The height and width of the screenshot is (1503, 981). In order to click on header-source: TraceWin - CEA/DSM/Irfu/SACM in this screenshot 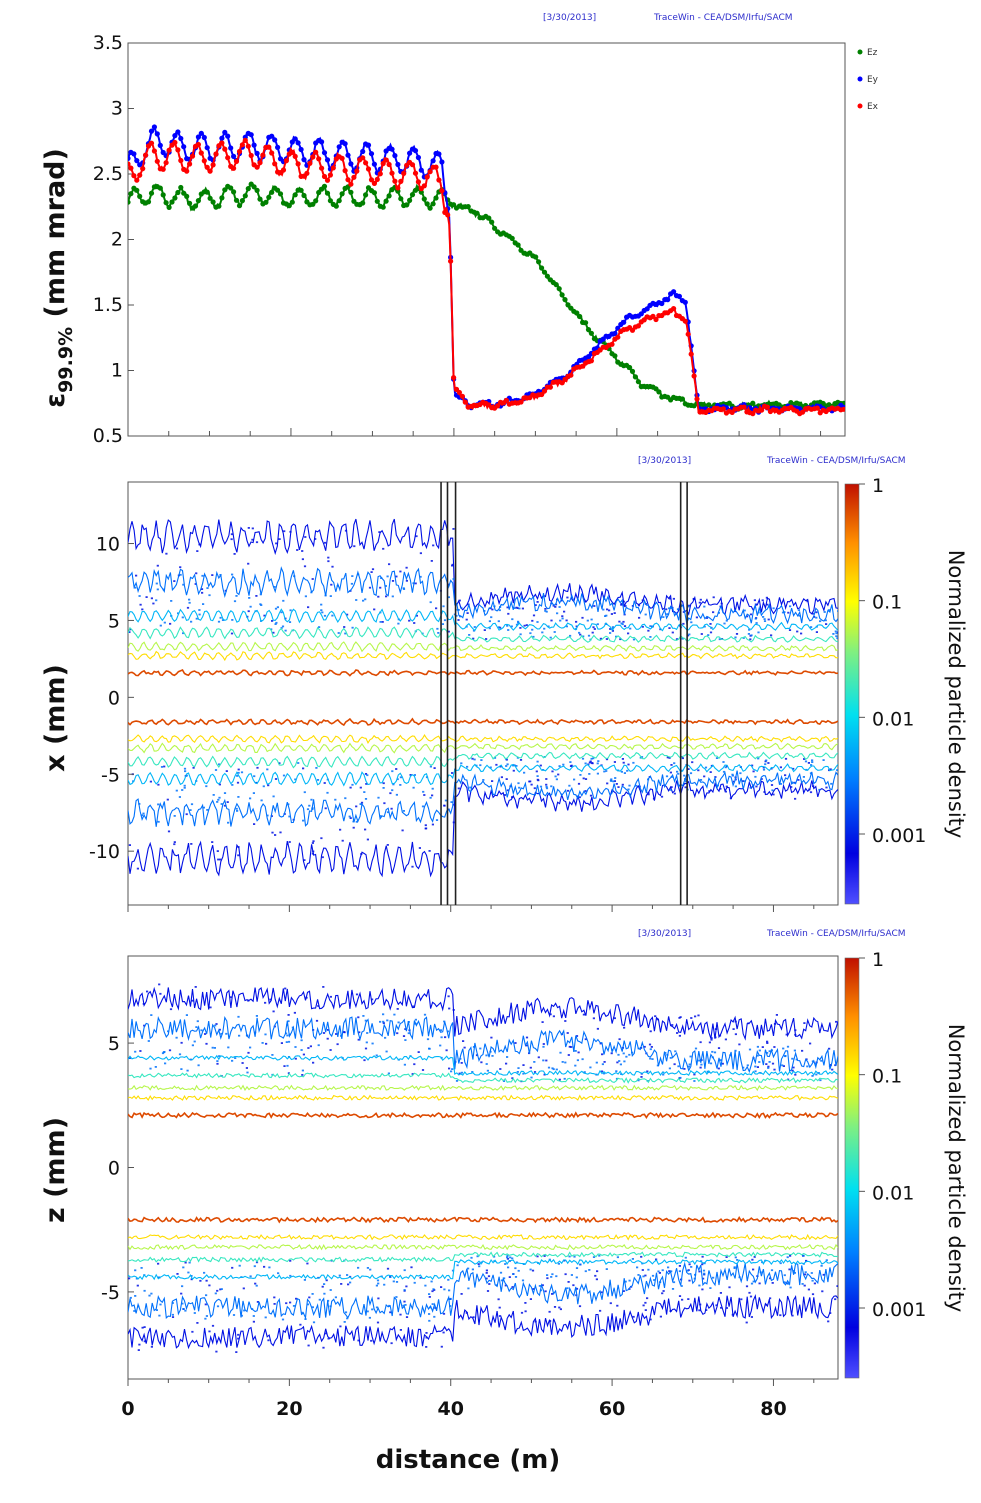, I will do `click(836, 934)`.